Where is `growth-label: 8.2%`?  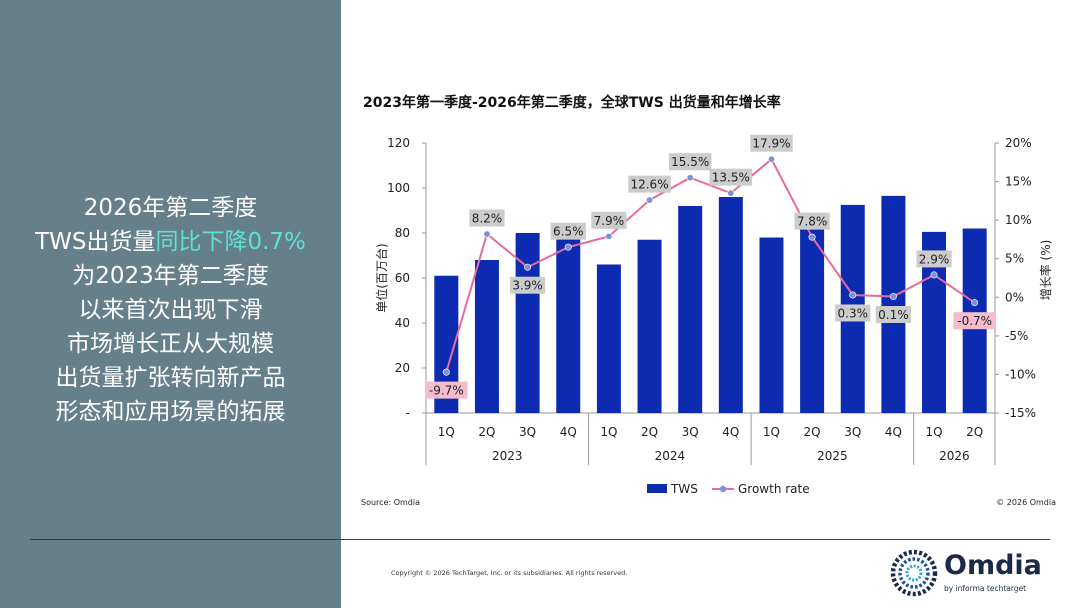 growth-label: 8.2% is located at coordinates (487, 219).